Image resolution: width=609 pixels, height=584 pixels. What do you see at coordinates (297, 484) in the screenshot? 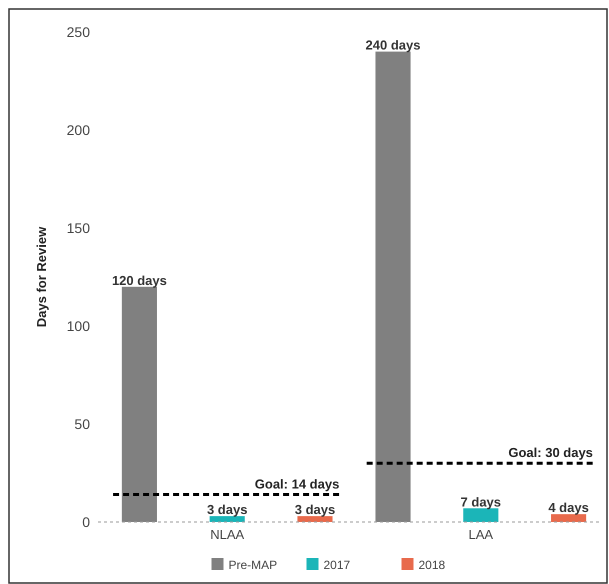
I see `ref-line-label: Goal: 14 days` at bounding box center [297, 484].